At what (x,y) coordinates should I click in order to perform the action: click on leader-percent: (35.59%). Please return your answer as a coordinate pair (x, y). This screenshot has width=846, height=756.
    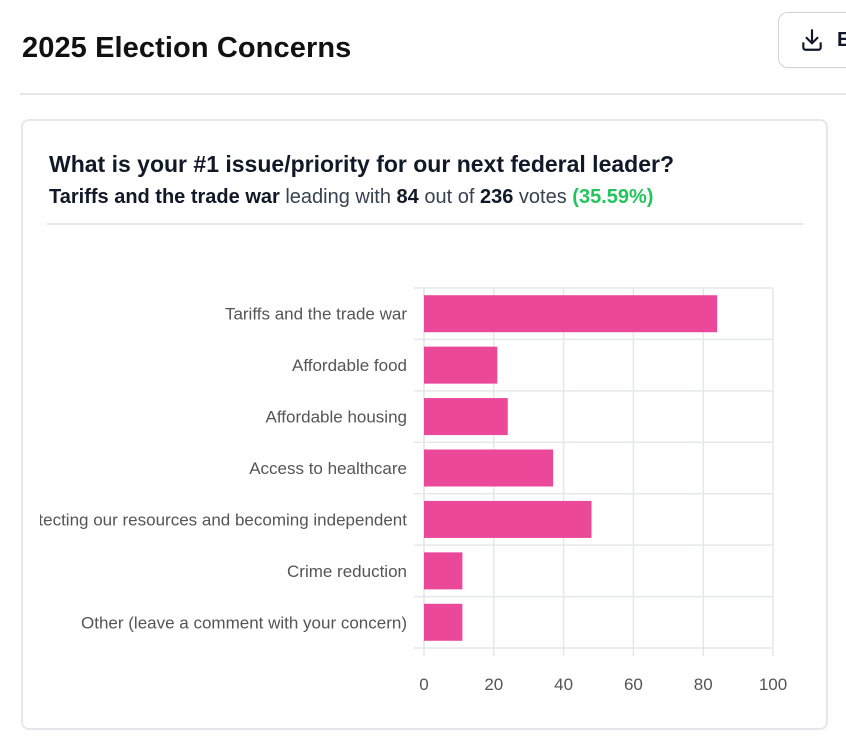
    Looking at the image, I should click on (613, 197).